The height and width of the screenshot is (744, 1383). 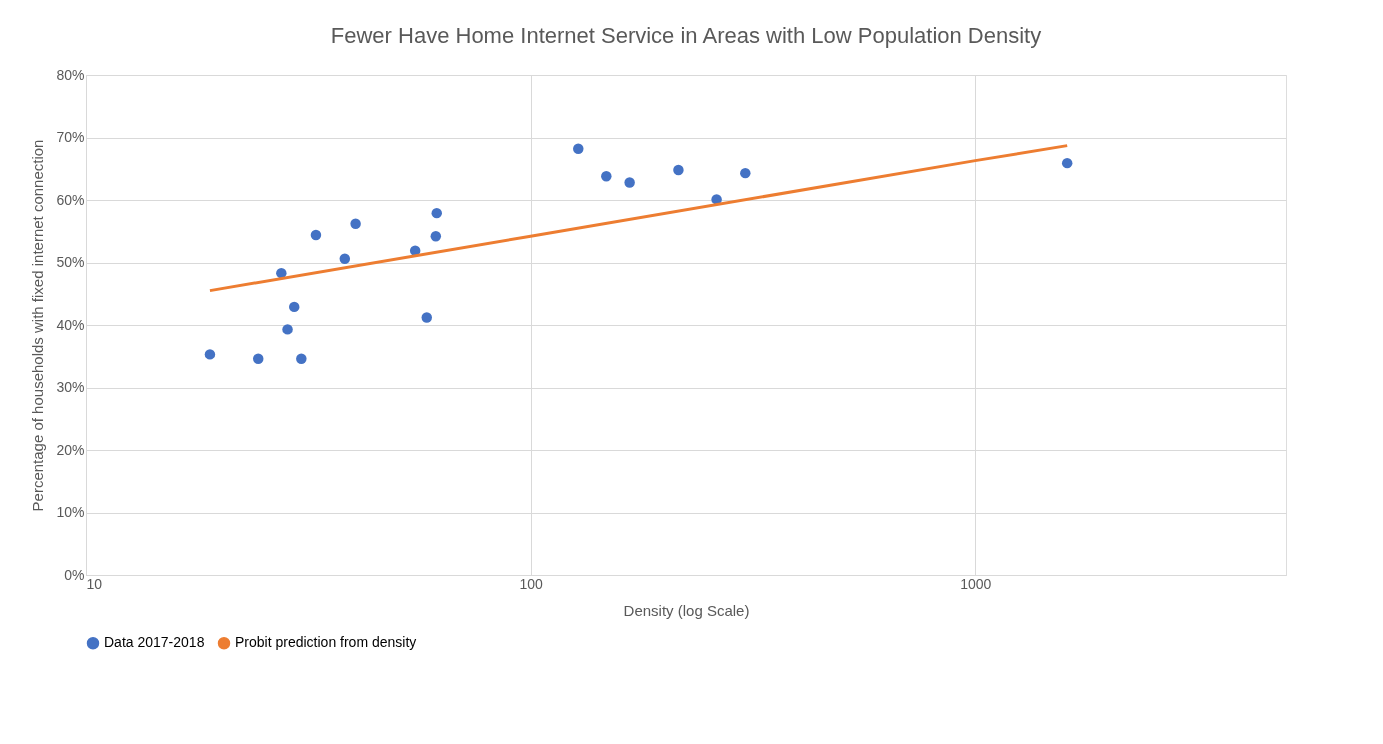 I want to click on y-tick-label: 70%, so click(x=70, y=137).